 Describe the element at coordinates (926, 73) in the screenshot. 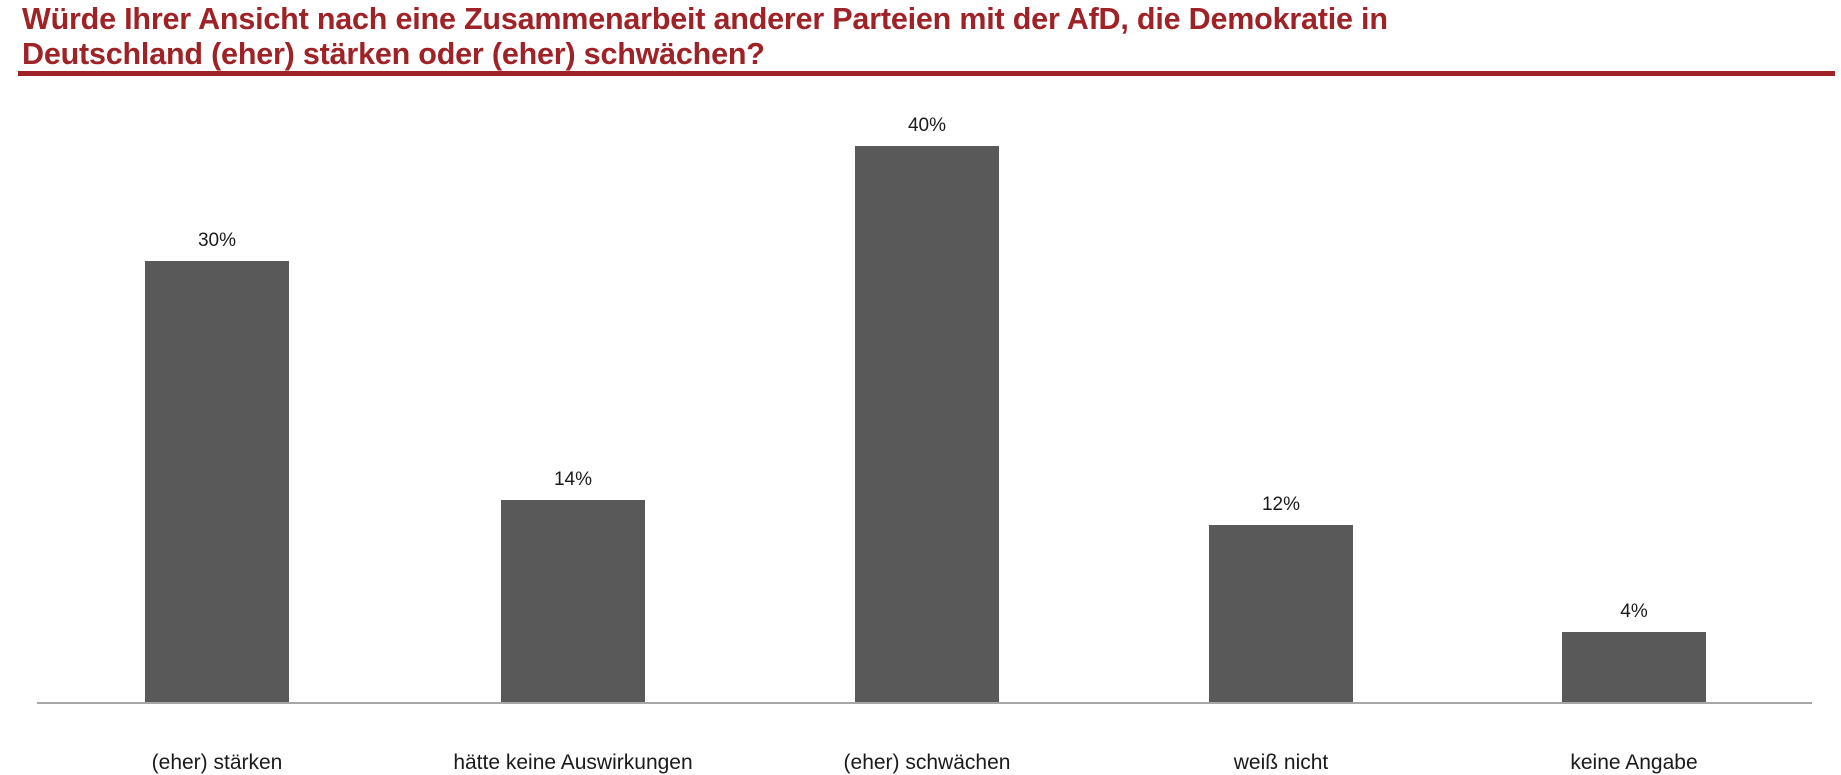

I see `title-underline-rule` at that location.